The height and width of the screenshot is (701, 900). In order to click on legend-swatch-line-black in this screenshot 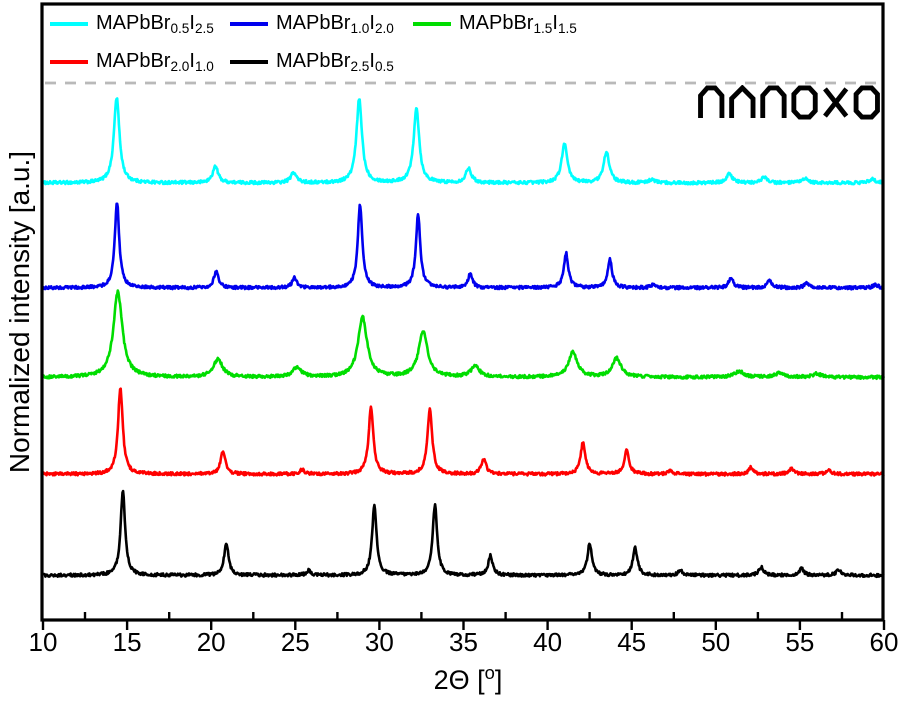, I will do `click(249, 62)`.